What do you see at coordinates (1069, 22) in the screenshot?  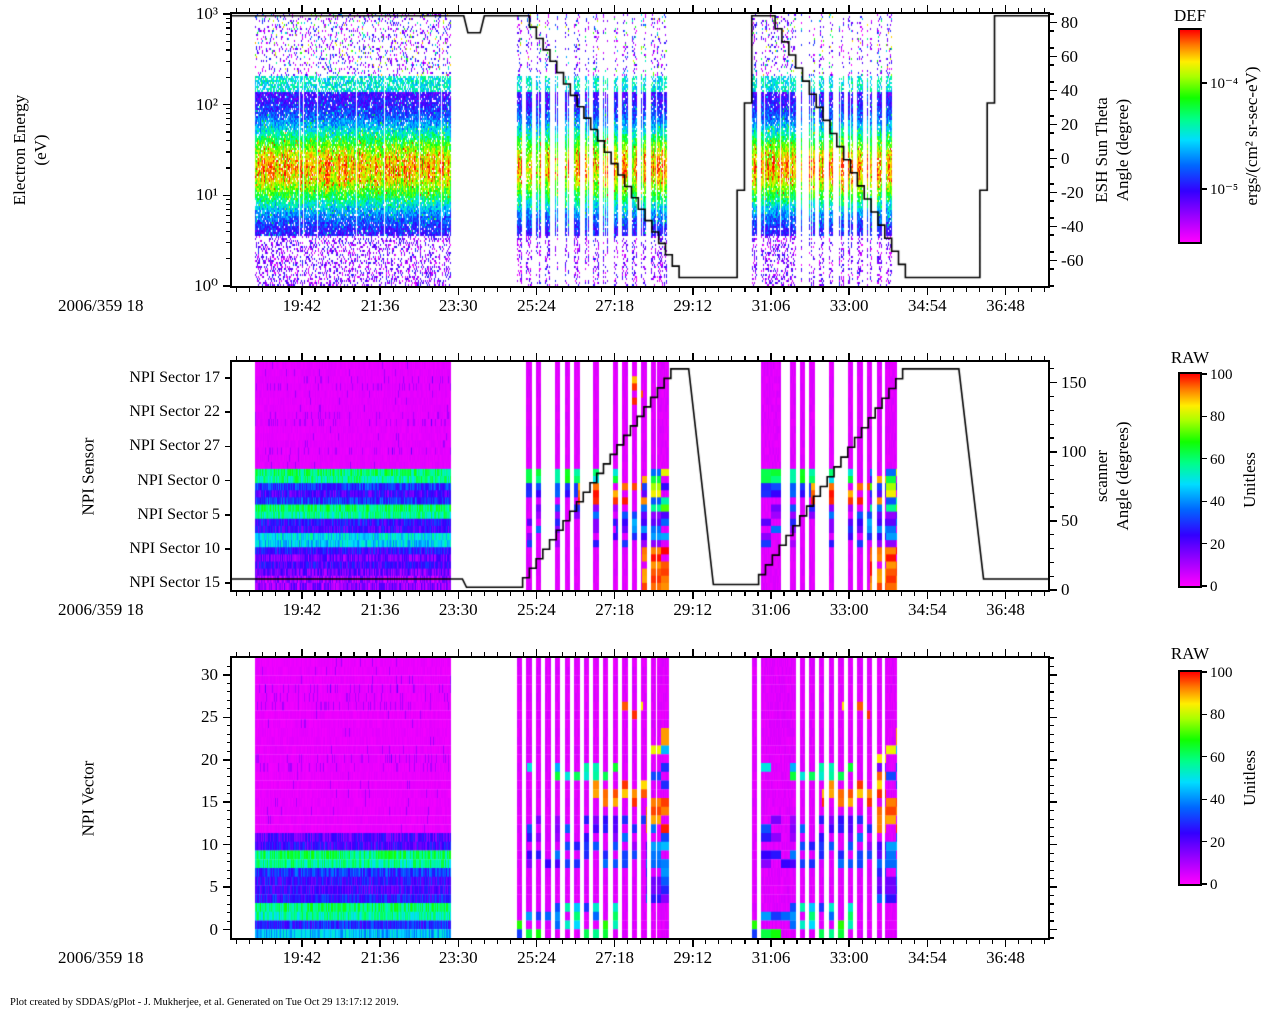 I see `y-tick-label: 80` at bounding box center [1069, 22].